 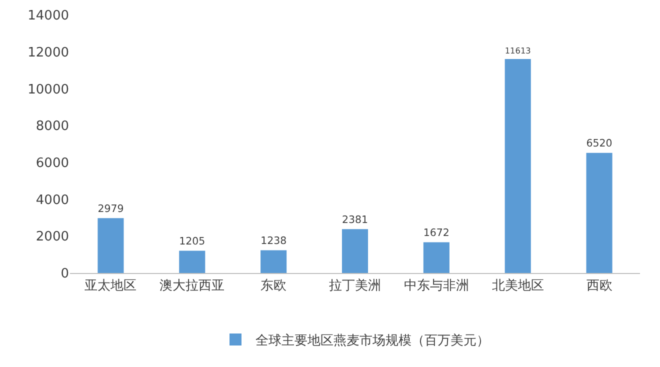 What do you see at coordinates (273, 286) in the screenshot?
I see `x-tick-label: 东欧` at bounding box center [273, 286].